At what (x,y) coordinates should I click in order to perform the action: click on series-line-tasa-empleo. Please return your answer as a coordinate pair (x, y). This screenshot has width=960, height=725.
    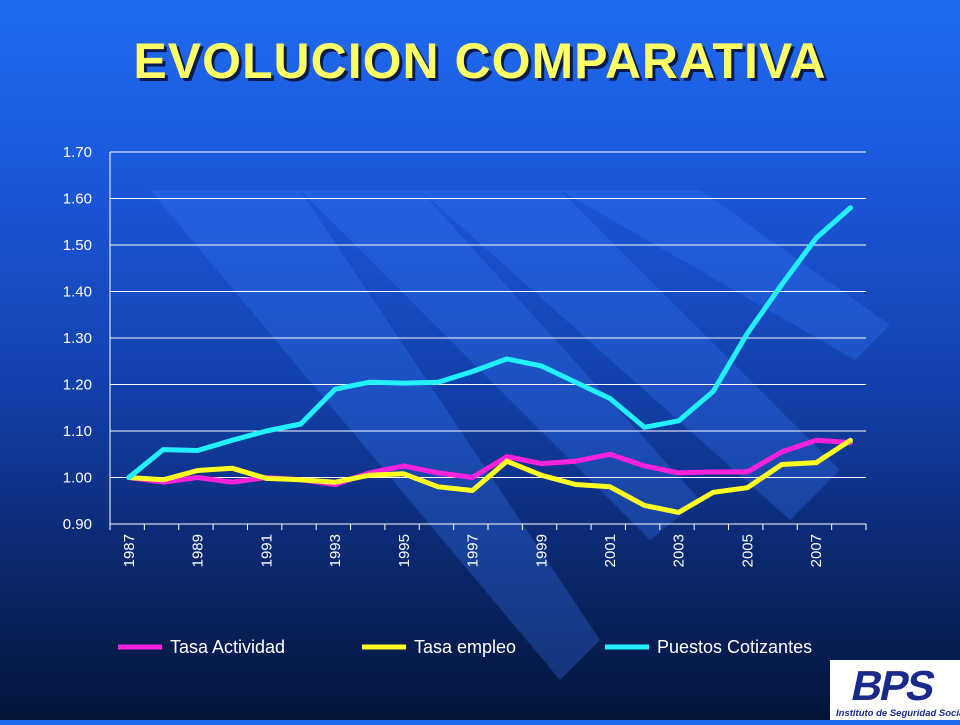
    Looking at the image, I should click on (489, 476).